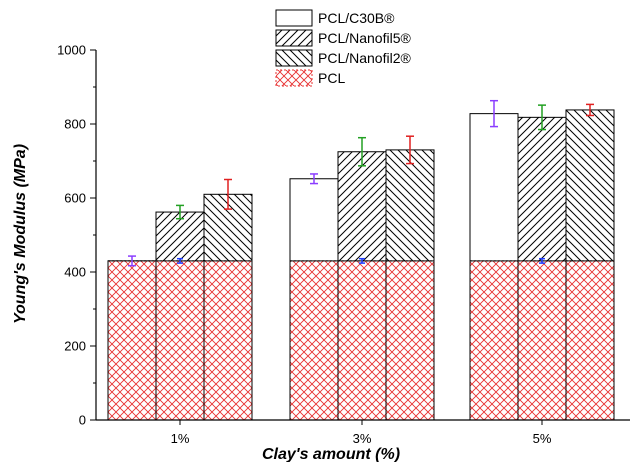 This screenshot has height=462, width=632. Describe the element at coordinates (362, 438) in the screenshot. I see `x-tick-label: 3%` at that location.